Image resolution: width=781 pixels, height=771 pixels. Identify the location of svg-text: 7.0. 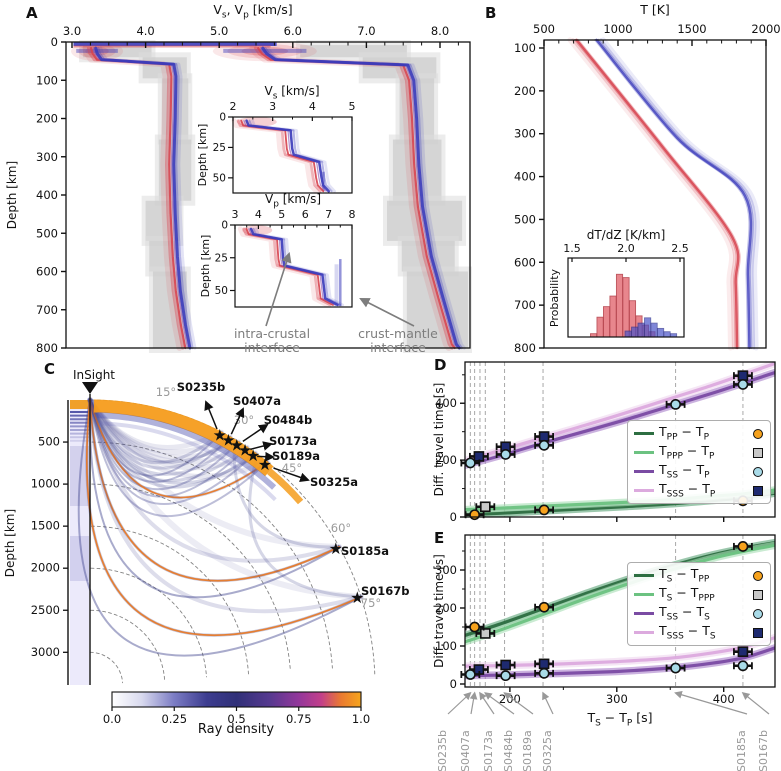
(366, 31).